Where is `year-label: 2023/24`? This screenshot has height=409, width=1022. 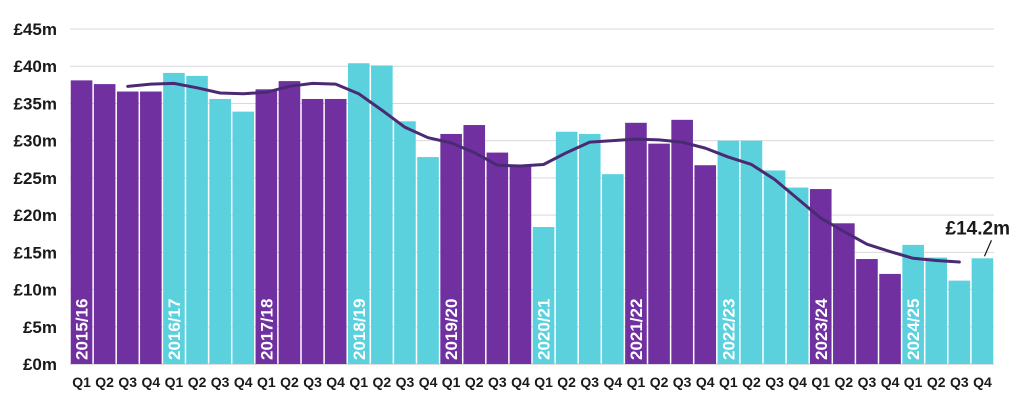 year-label: 2023/24 is located at coordinates (821, 329).